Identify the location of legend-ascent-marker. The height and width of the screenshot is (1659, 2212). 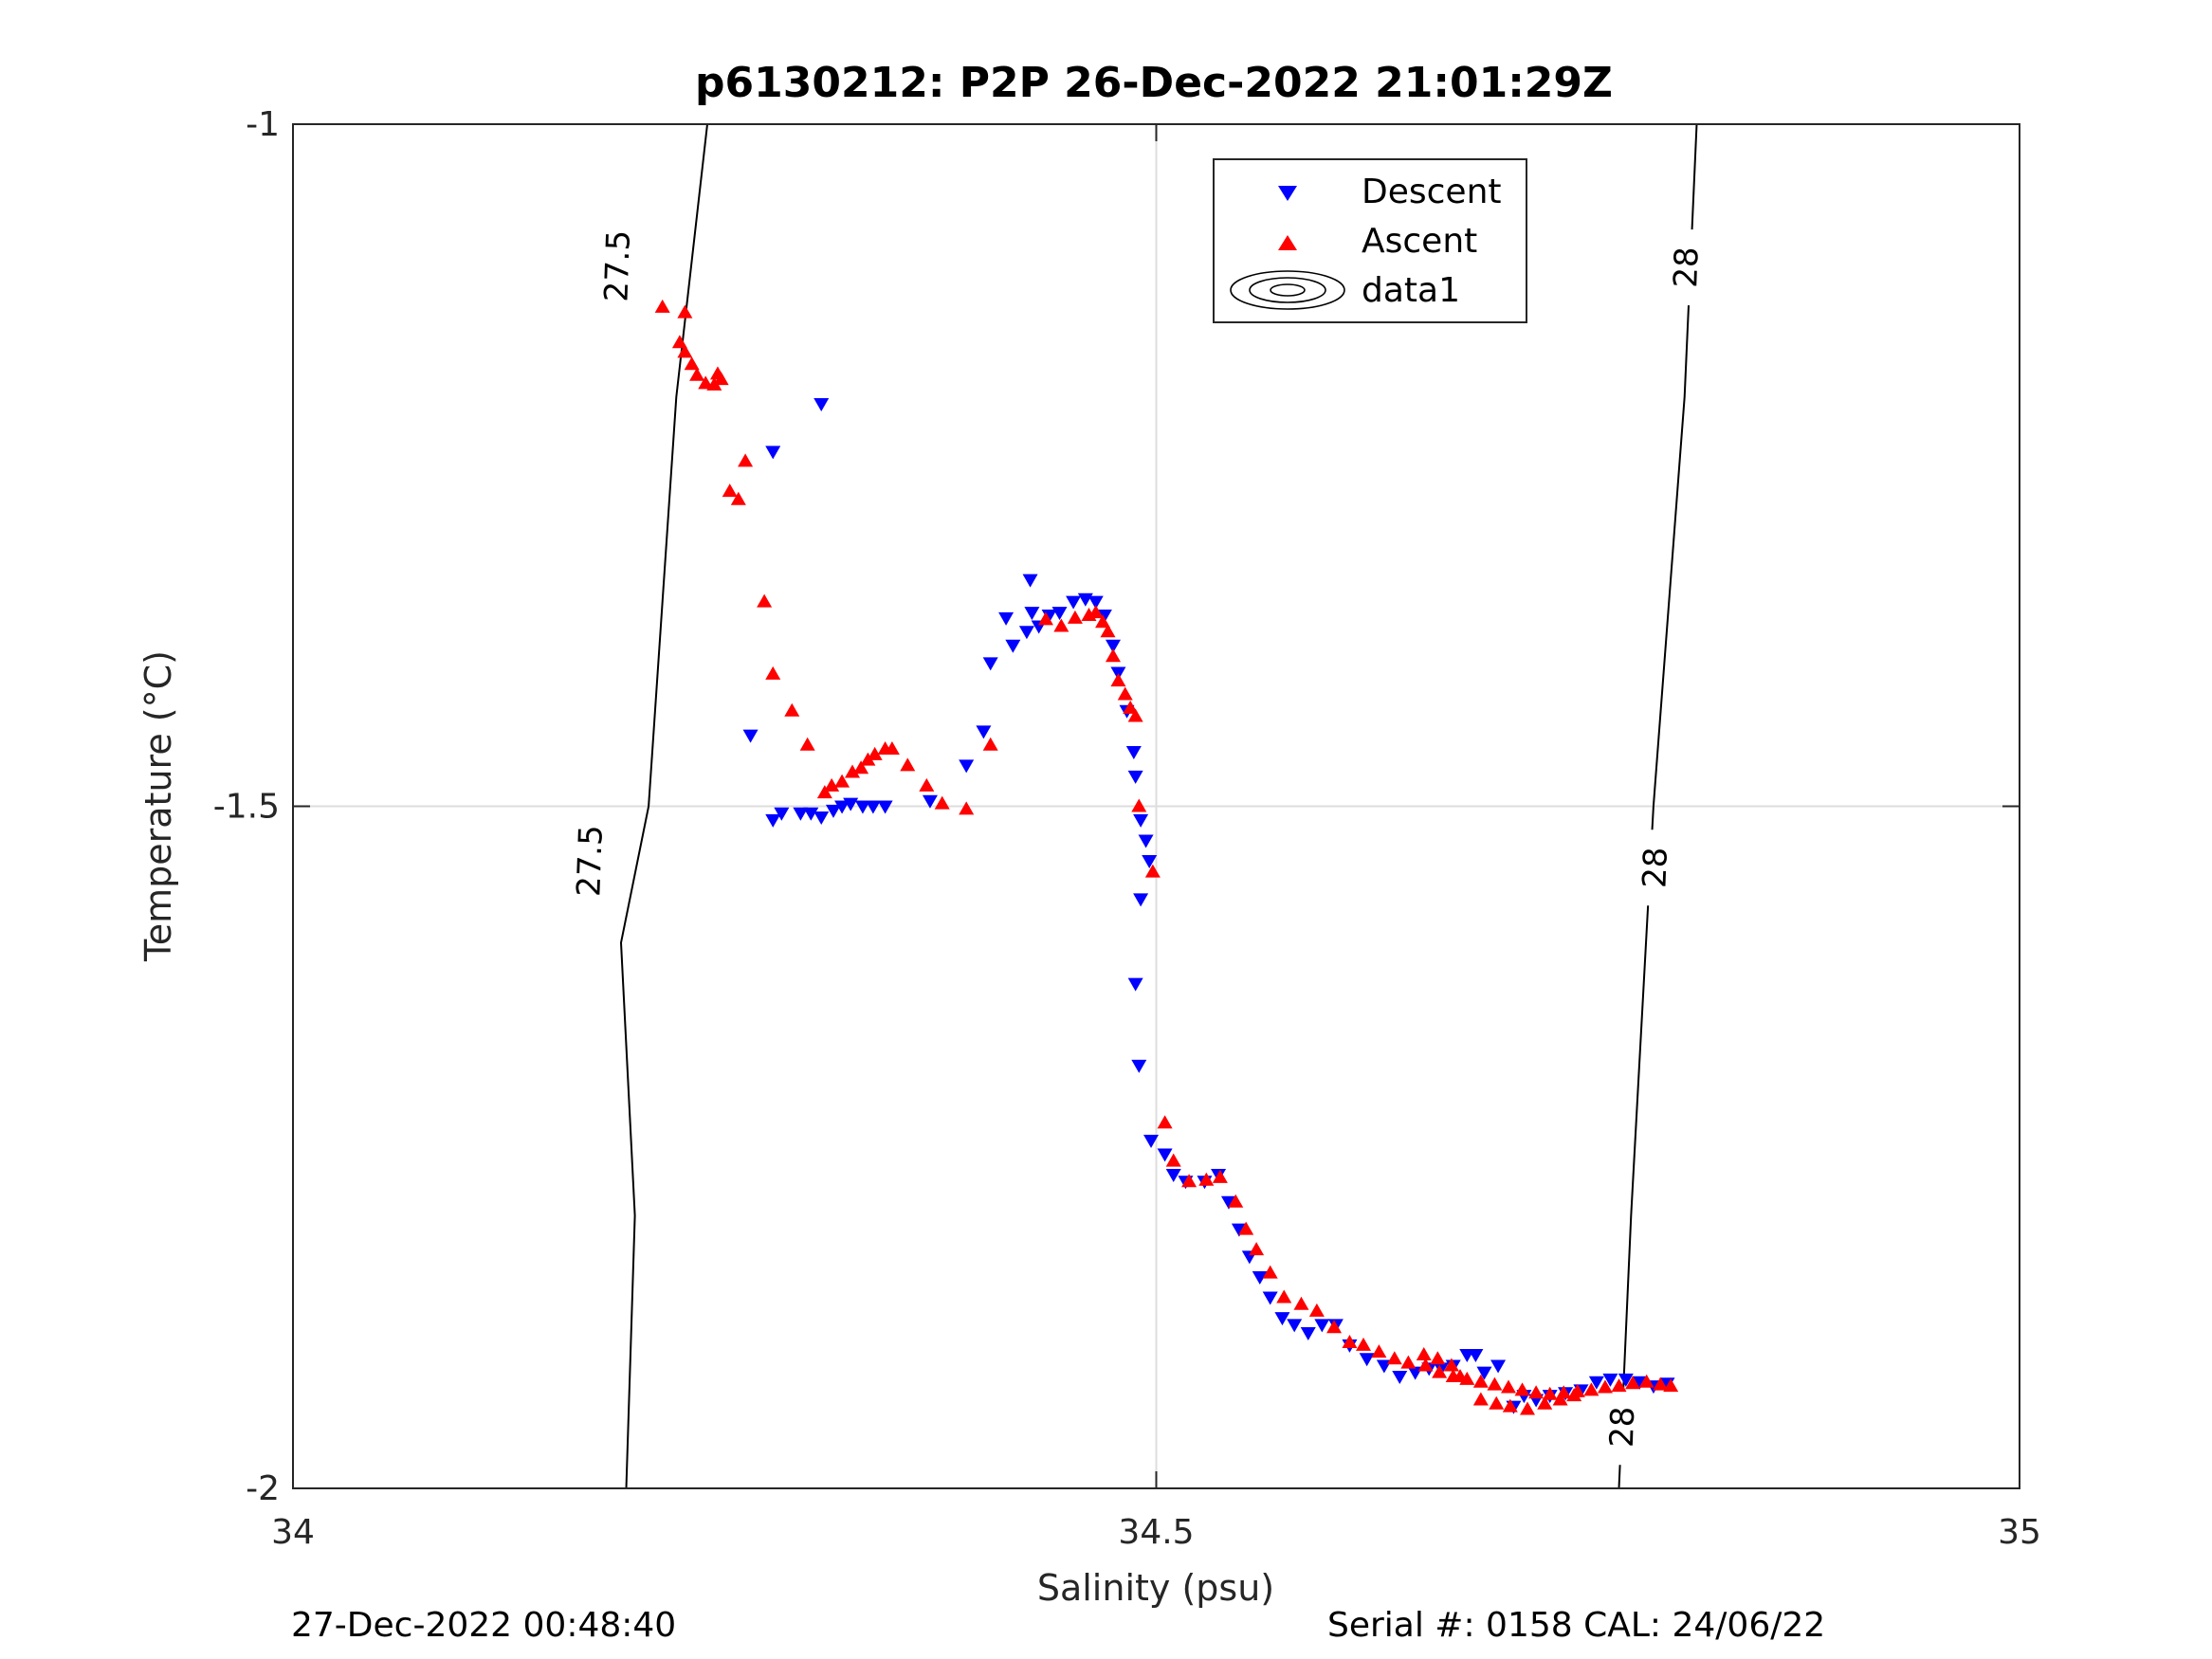
(1287, 242).